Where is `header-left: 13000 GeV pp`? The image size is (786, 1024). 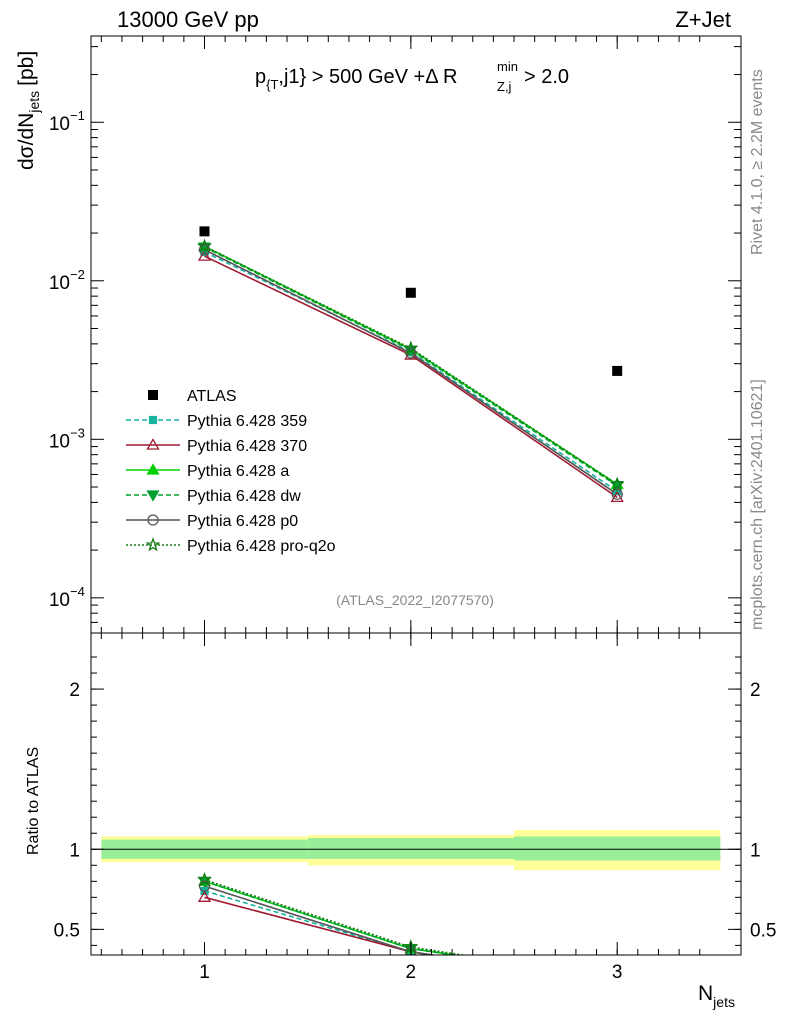 header-left: 13000 GeV pp is located at coordinates (188, 19).